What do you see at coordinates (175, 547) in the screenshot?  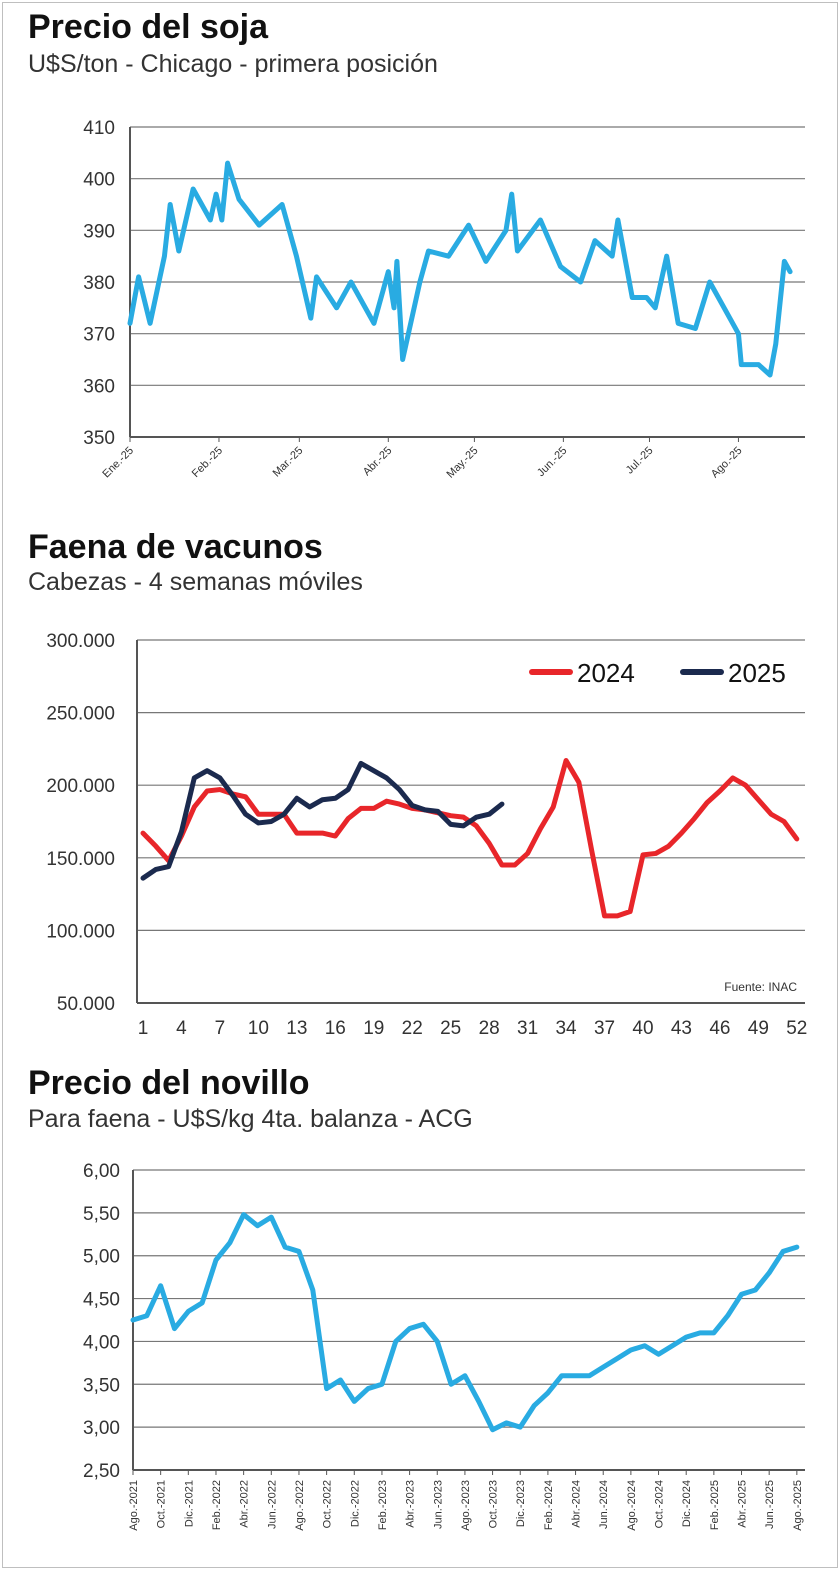 I see `faena-title: Faena de vacunos` at bounding box center [175, 547].